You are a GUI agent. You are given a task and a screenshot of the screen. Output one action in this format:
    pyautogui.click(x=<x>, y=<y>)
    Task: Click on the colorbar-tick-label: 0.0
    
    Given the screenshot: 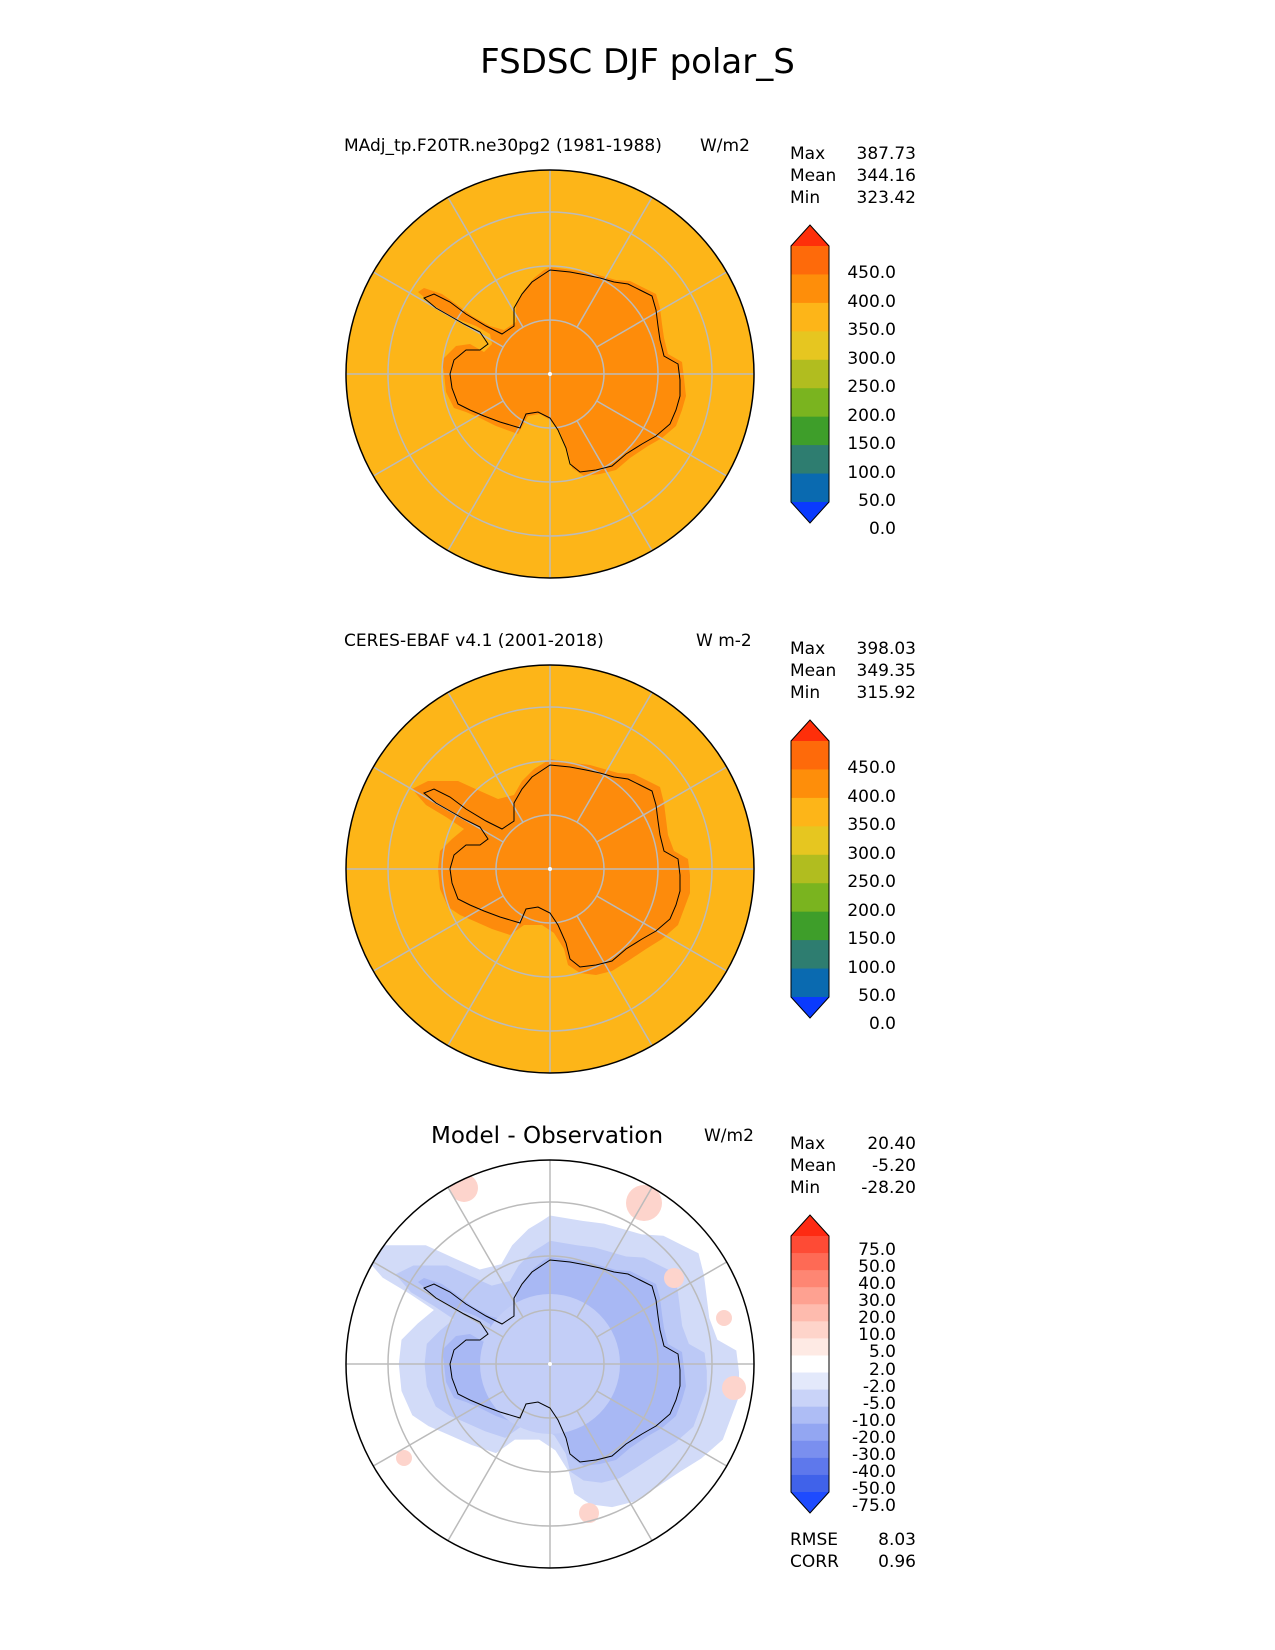 What is the action you would take?
    pyautogui.click(x=882, y=1024)
    